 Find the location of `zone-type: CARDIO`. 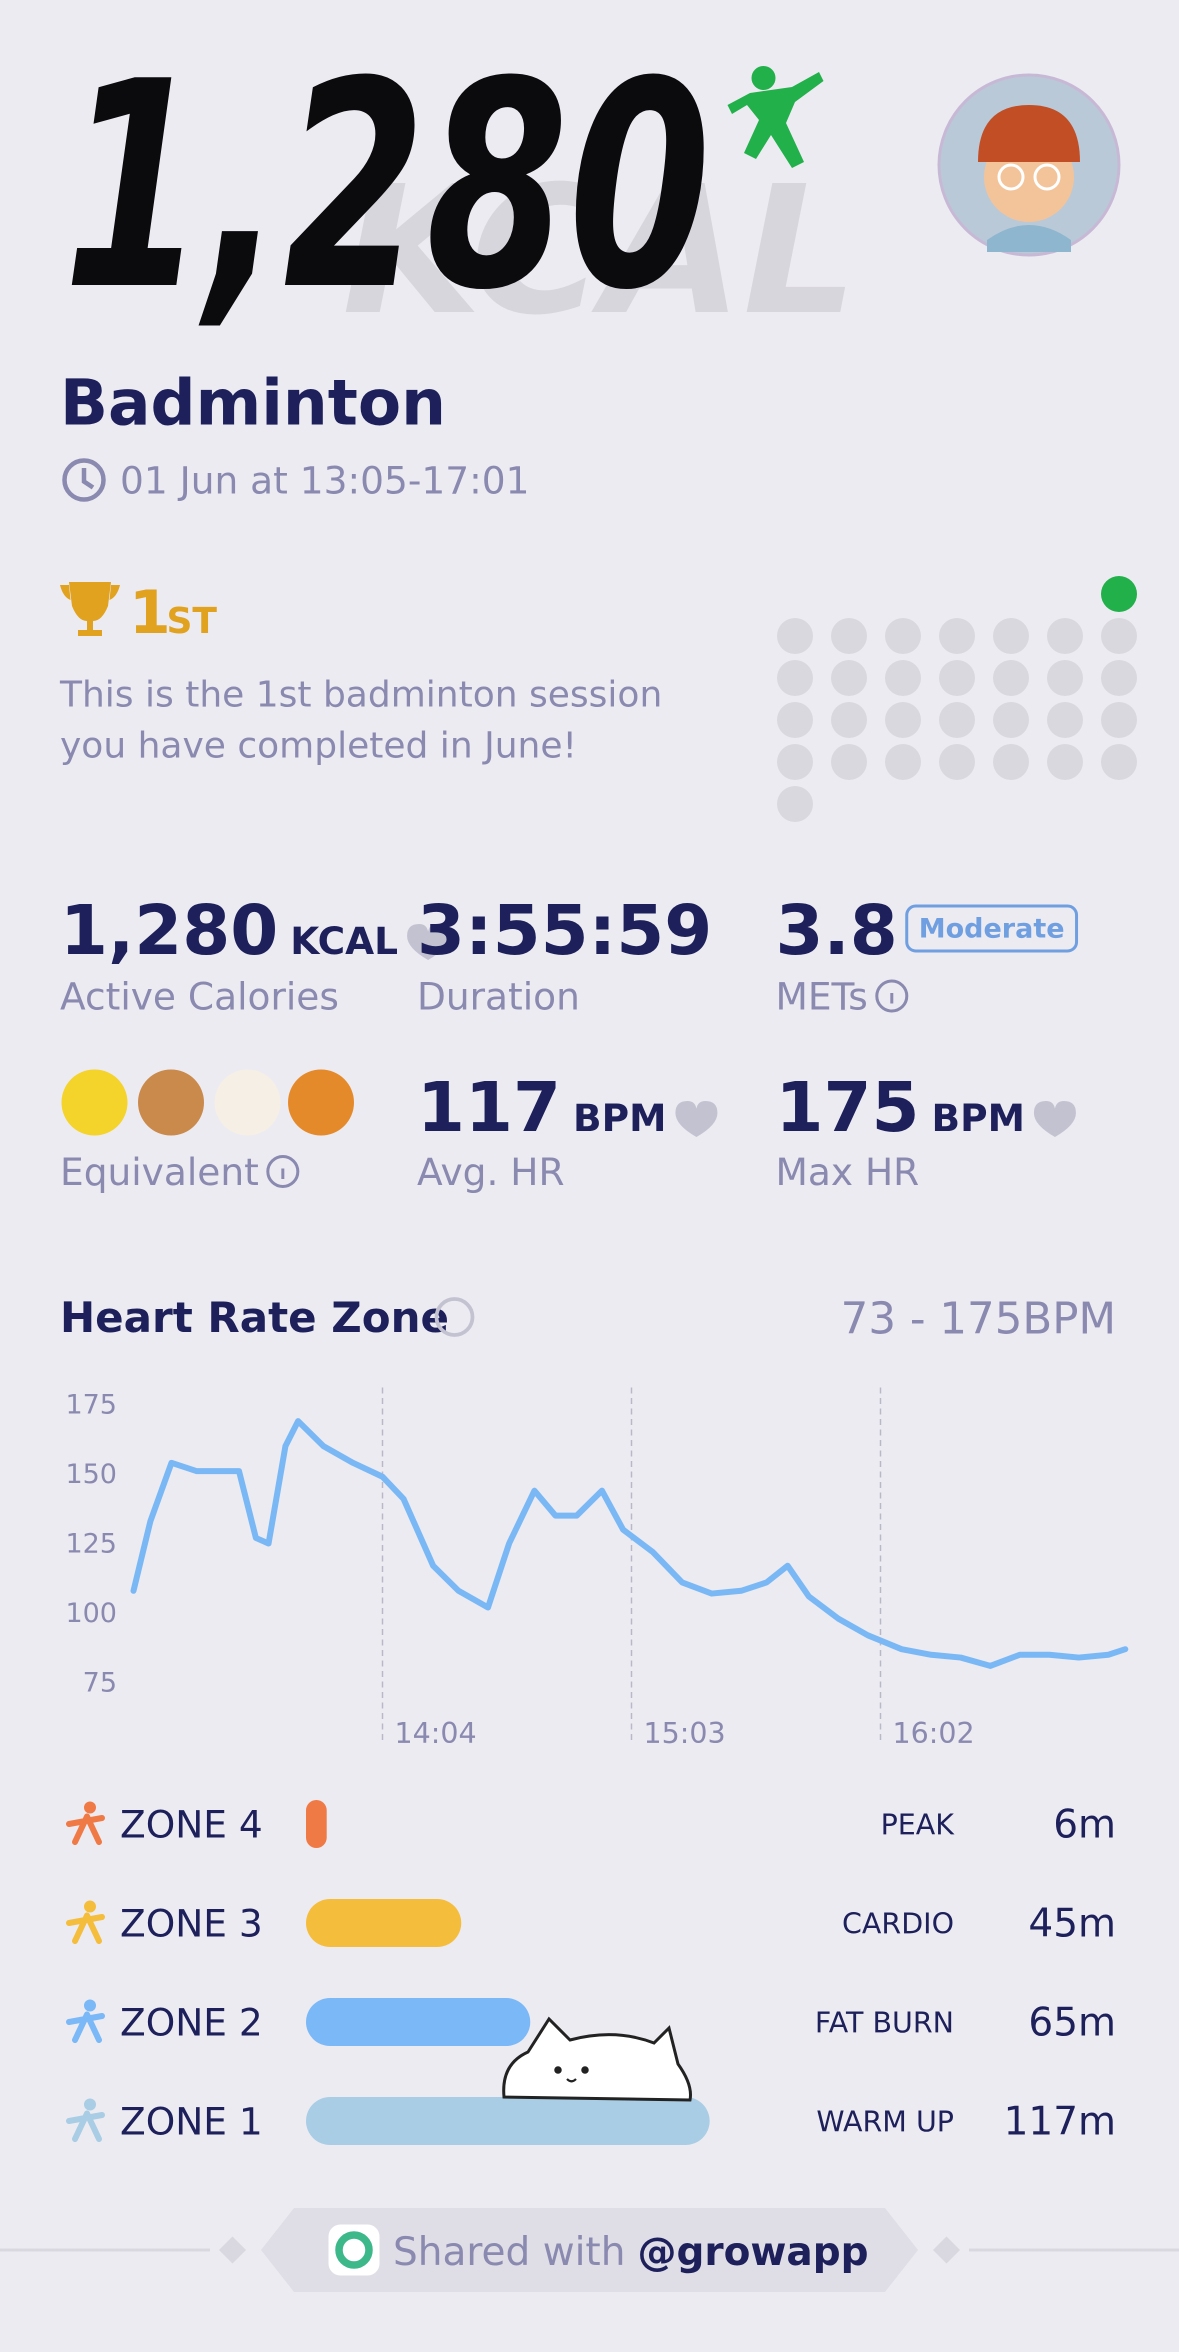

zone-type: CARDIO is located at coordinates (898, 1924).